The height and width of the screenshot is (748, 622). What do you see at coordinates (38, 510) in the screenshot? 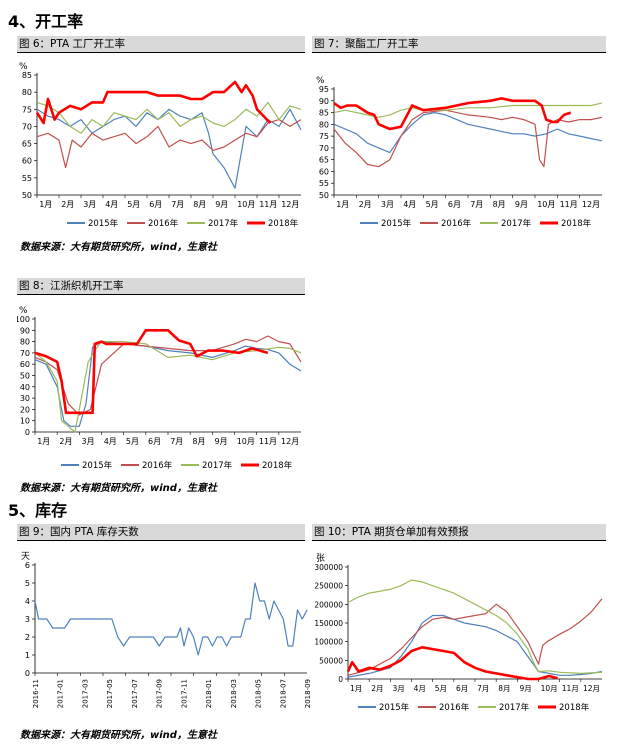
I see `section-heading-inventory: 5、库存` at bounding box center [38, 510].